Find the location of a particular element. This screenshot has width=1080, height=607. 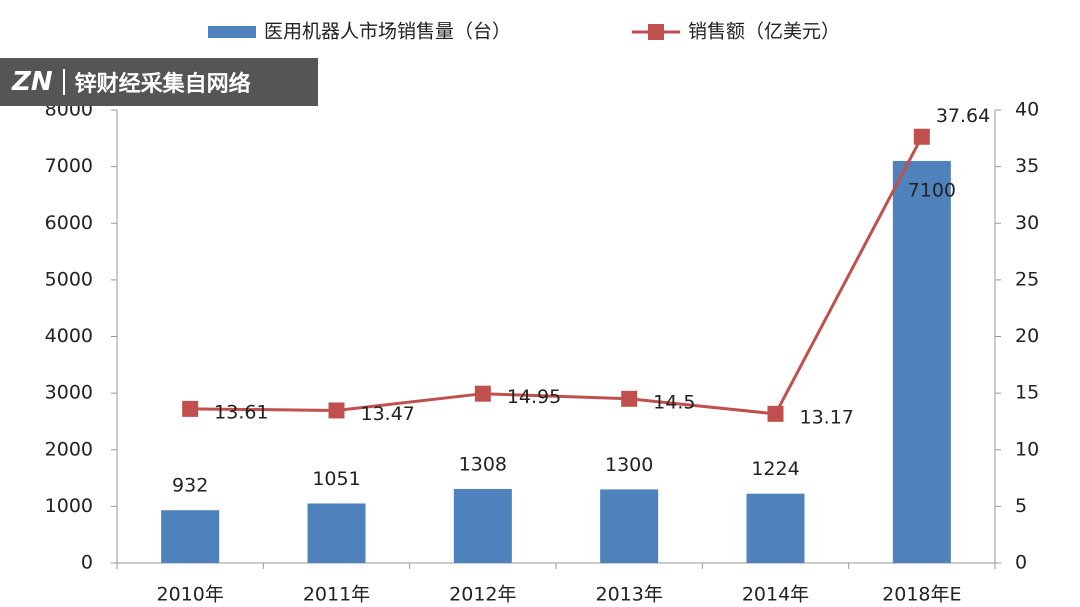

bar-value-label: 1308 is located at coordinates (483, 464).